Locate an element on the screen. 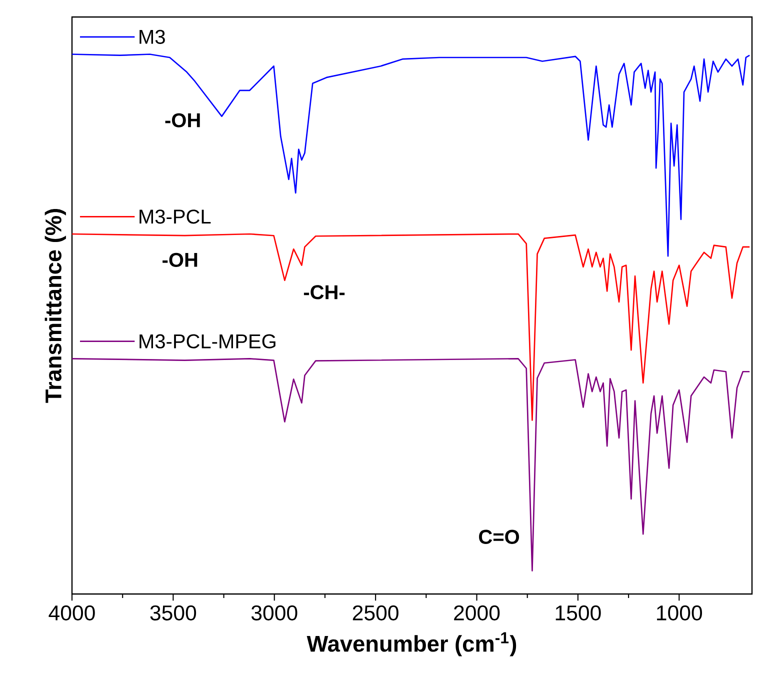 The width and height of the screenshot is (757, 686). x-tick-label: 1500 is located at coordinates (578, 612).